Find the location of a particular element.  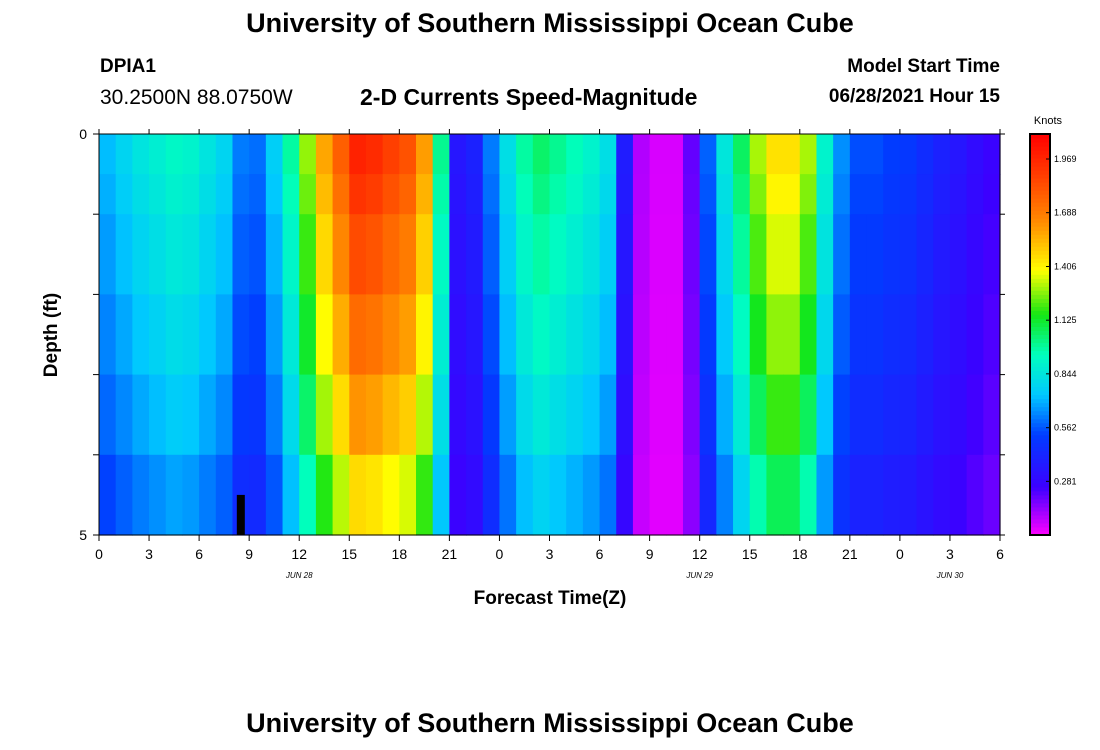

x-tick-label: 3 is located at coordinates (149, 554).